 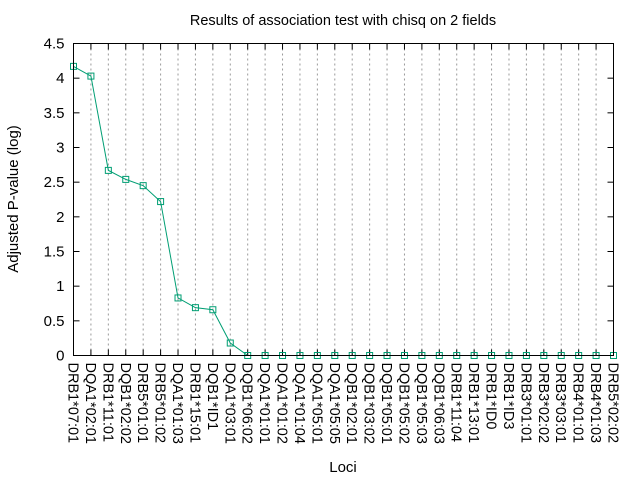 I want to click on x-tick-label: DRB1*07:01, so click(x=73, y=403).